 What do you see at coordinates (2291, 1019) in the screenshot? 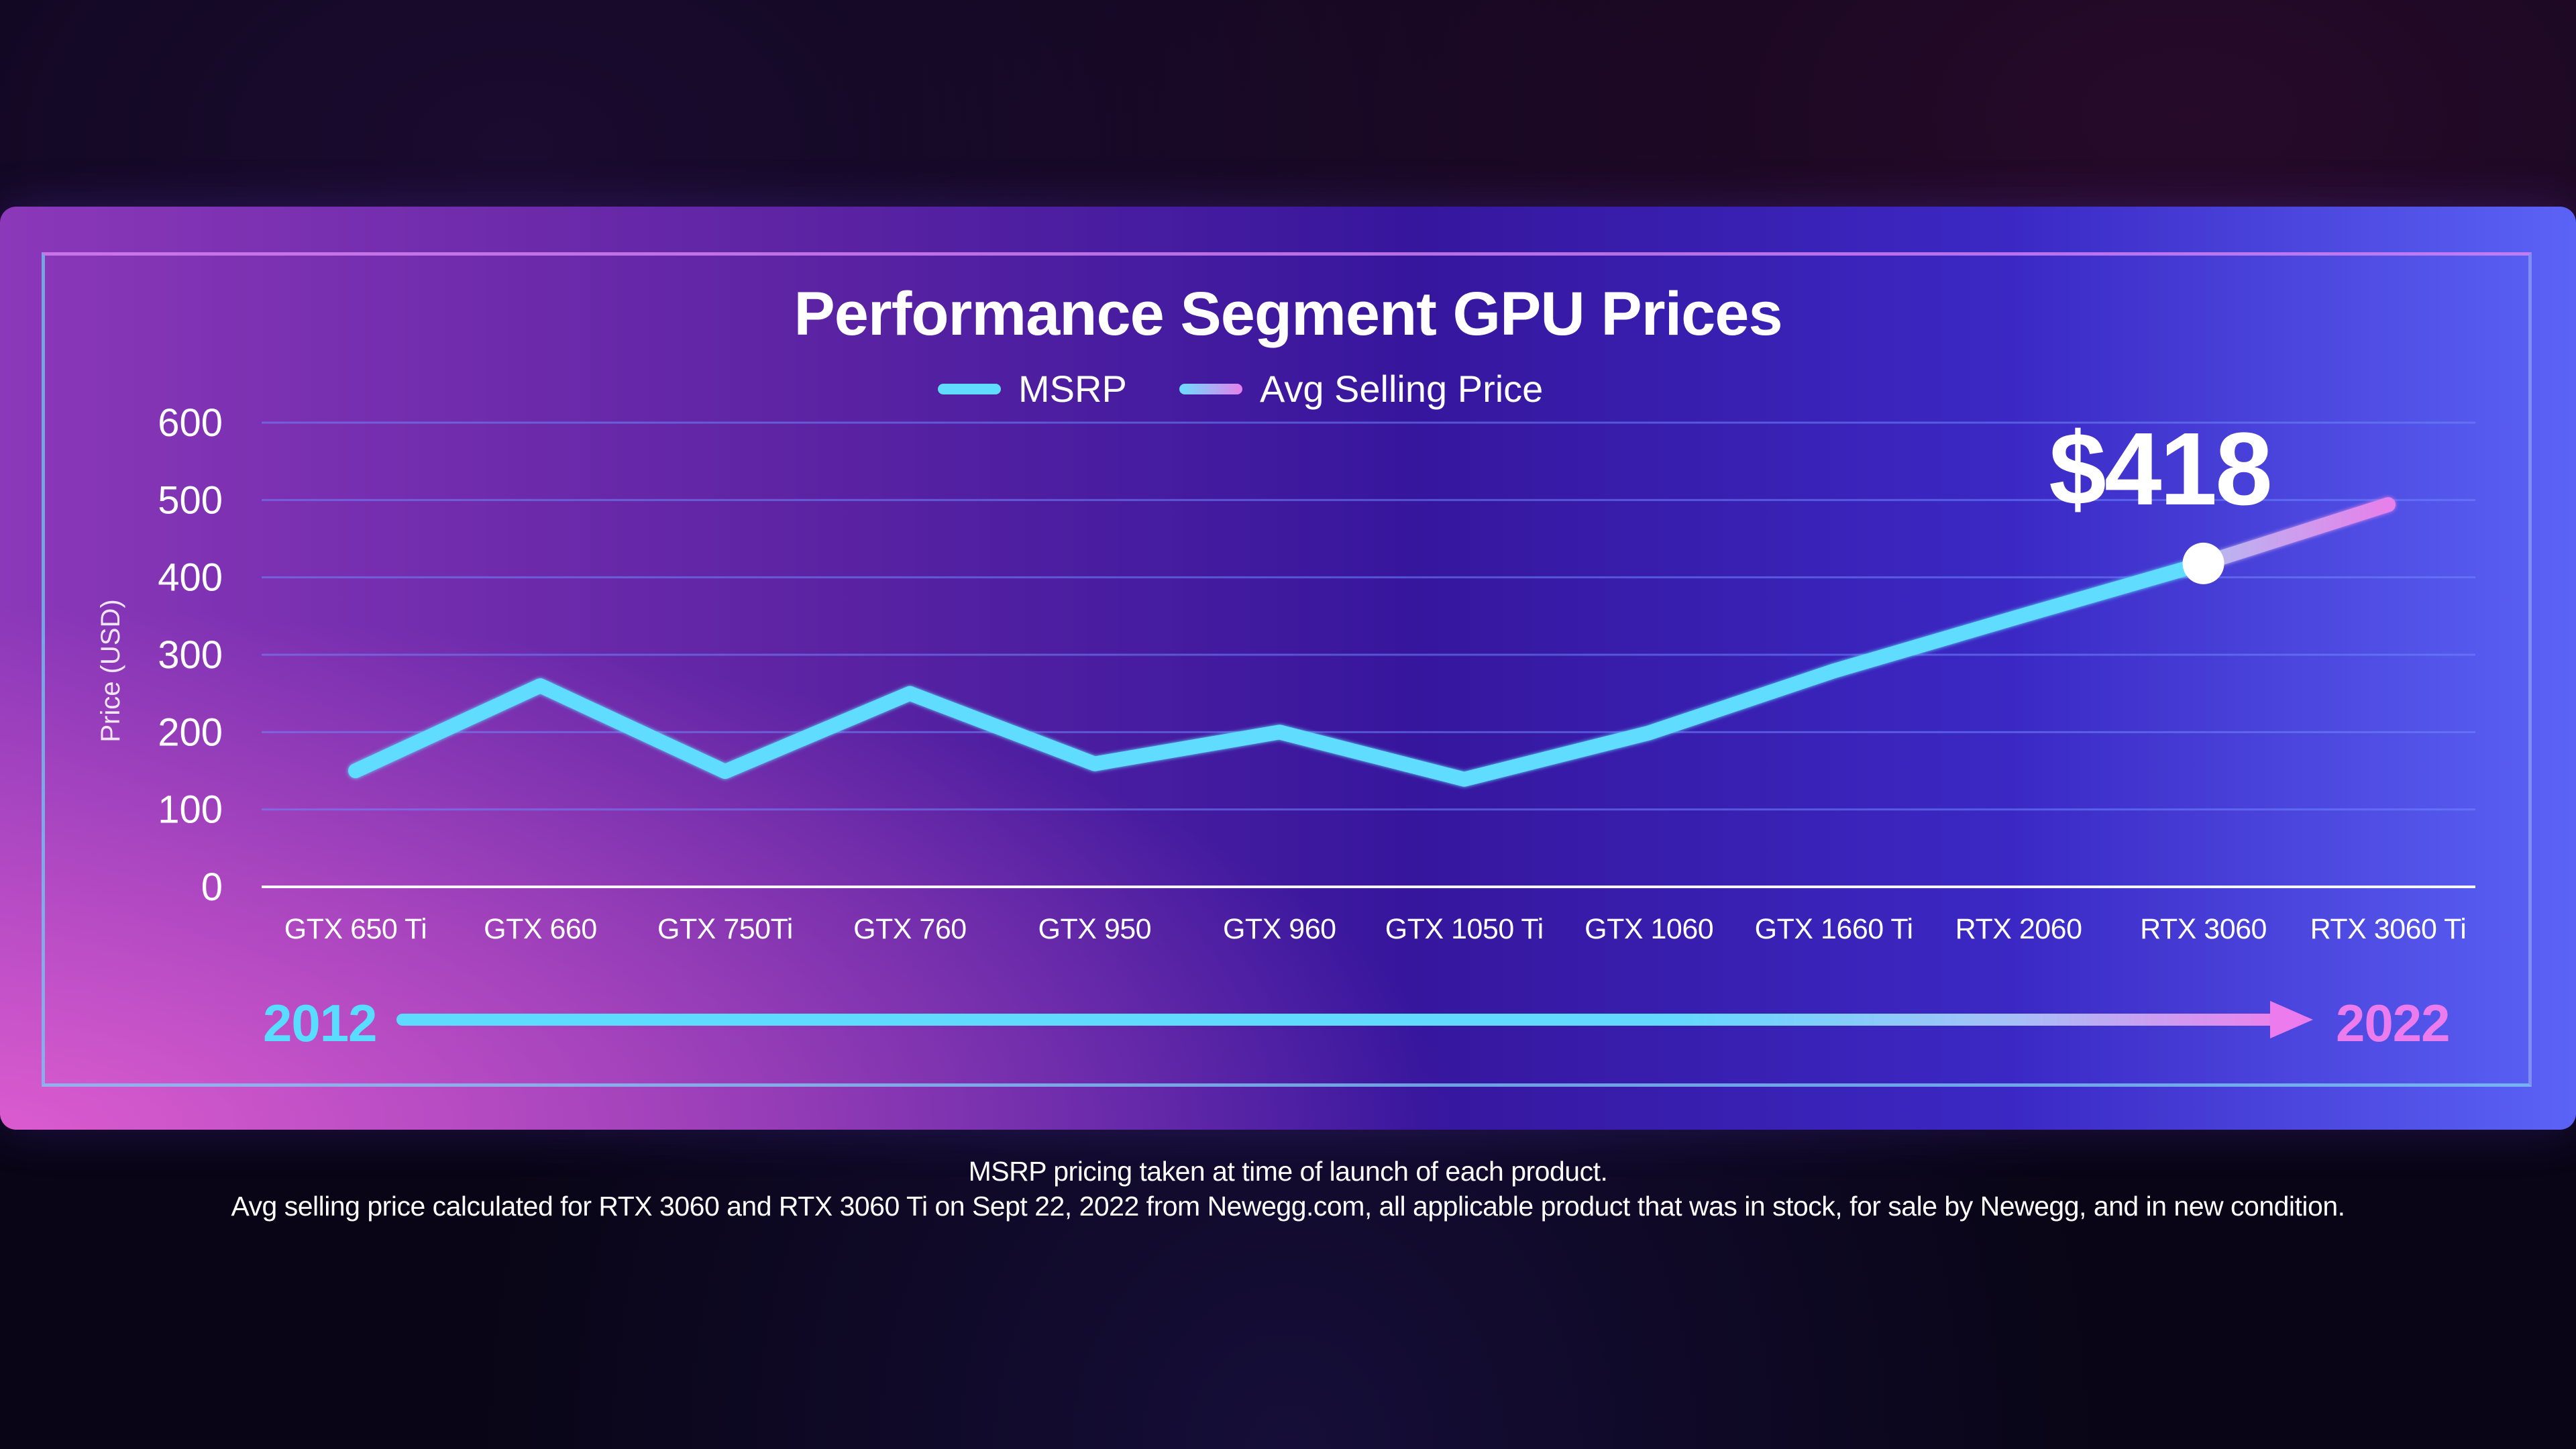
I see `timeline-arrow-head` at bounding box center [2291, 1019].